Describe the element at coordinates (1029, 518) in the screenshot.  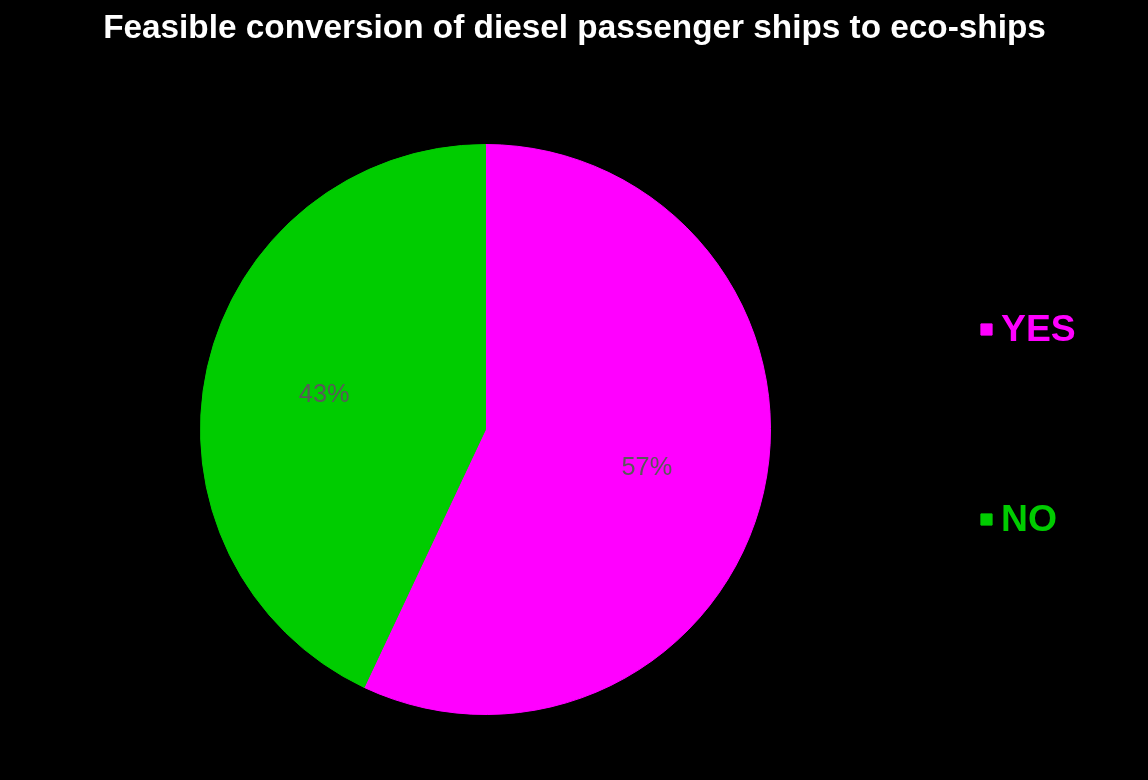
I see `legend-label: NO` at that location.